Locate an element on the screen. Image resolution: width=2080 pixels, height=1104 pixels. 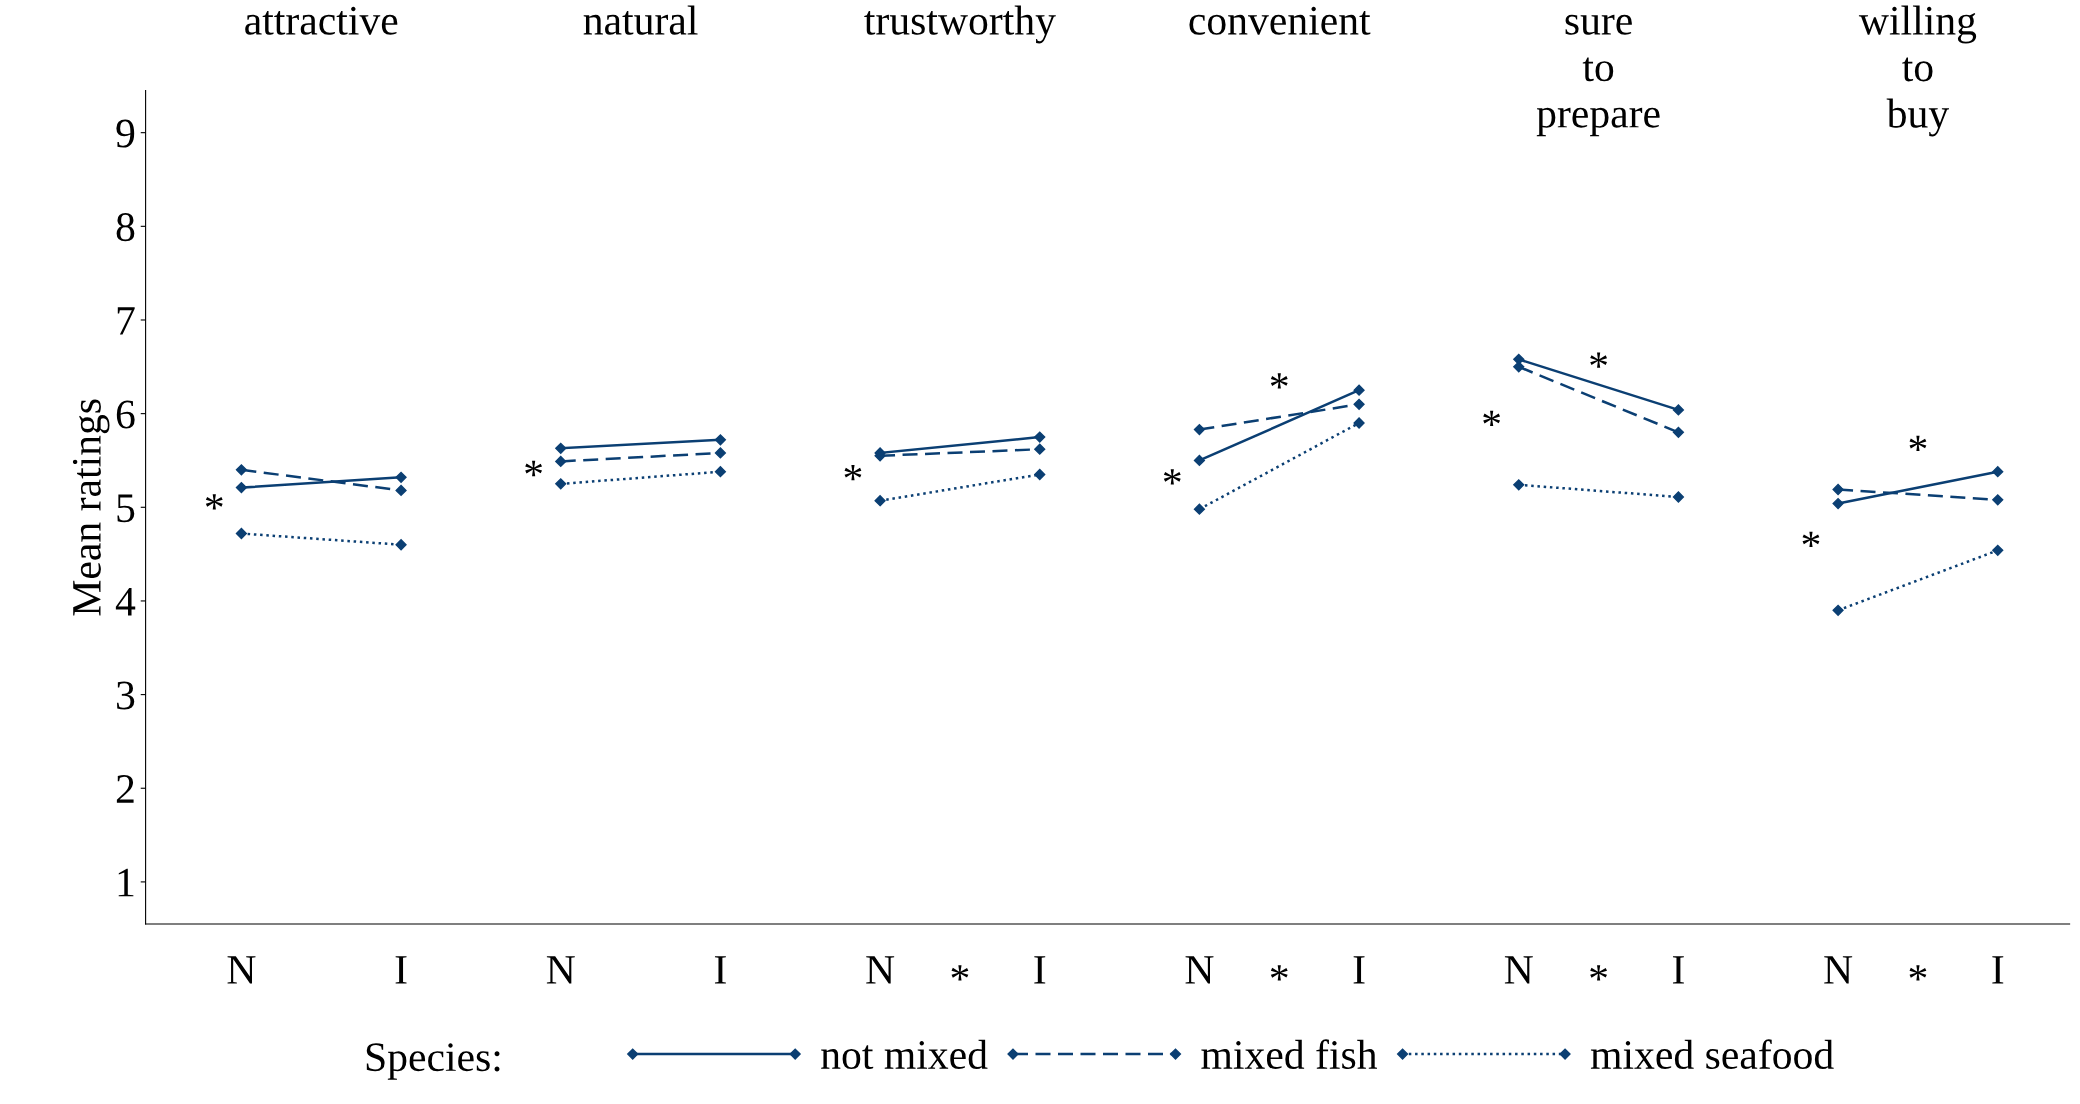
legend-label: mixed fish is located at coordinates (1289, 1054).